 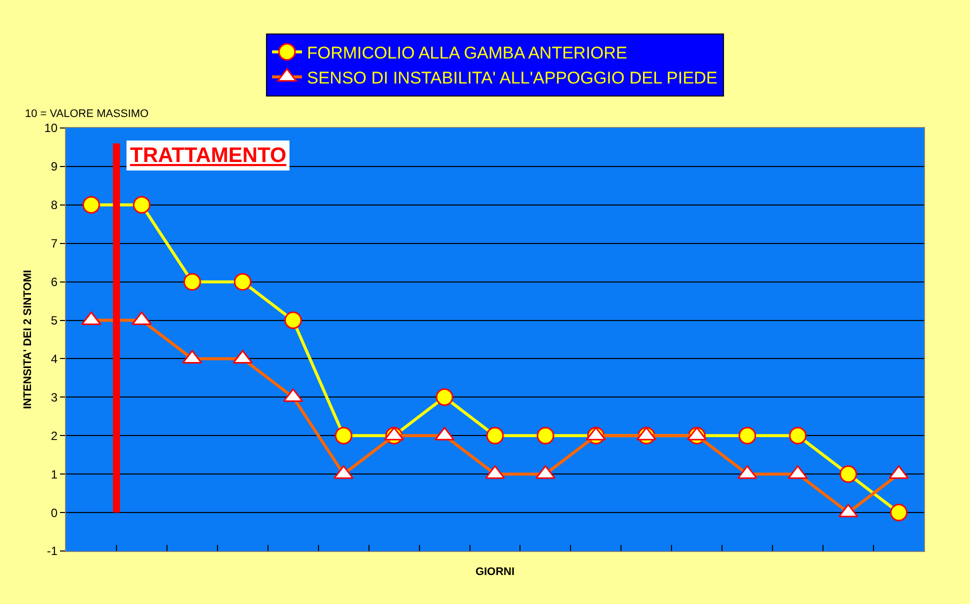 I want to click on y-tick-label: 6, so click(x=54, y=282).